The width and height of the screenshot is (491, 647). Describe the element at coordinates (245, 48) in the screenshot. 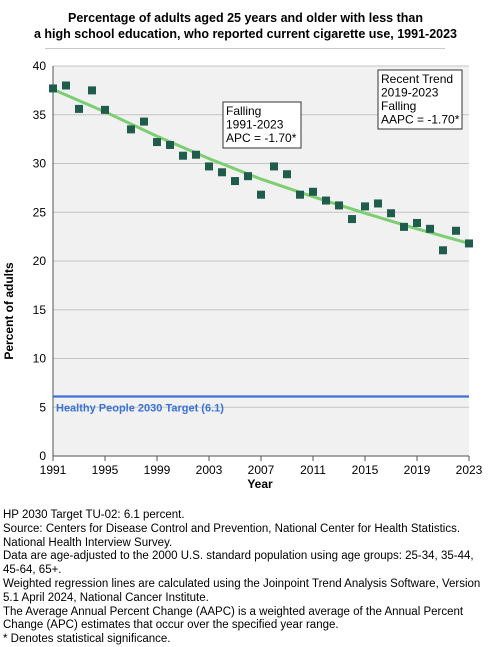

I see `title-divider` at that location.